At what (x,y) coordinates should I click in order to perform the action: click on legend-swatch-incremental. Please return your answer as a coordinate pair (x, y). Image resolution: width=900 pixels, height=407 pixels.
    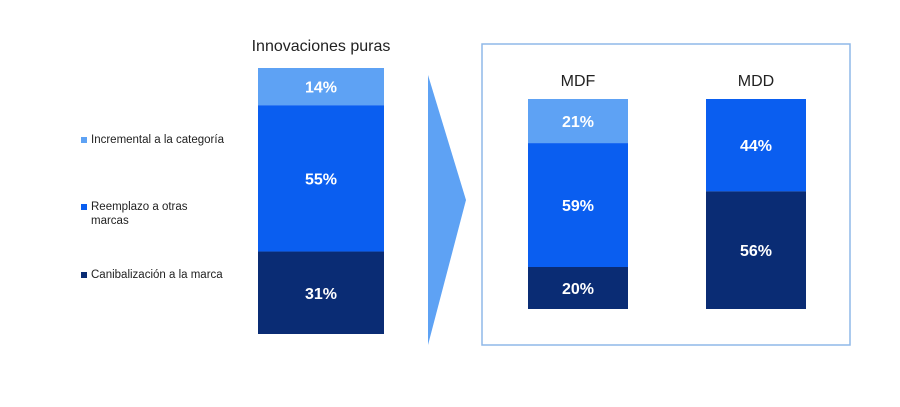
    Looking at the image, I should click on (84, 140).